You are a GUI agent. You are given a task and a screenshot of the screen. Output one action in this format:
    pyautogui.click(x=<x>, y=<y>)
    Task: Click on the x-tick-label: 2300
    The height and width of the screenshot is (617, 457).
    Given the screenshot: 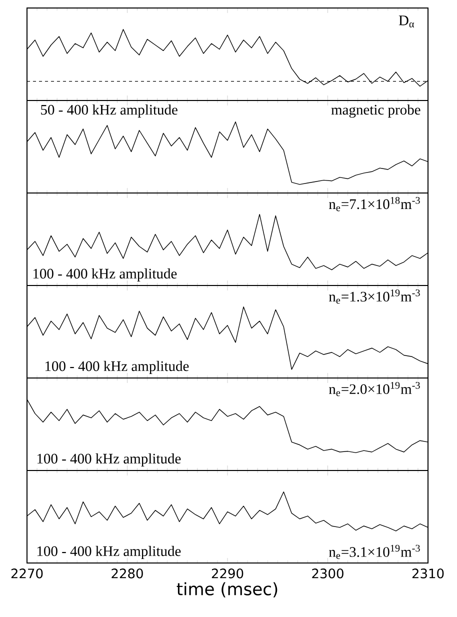 What is the action you would take?
    pyautogui.click(x=328, y=573)
    